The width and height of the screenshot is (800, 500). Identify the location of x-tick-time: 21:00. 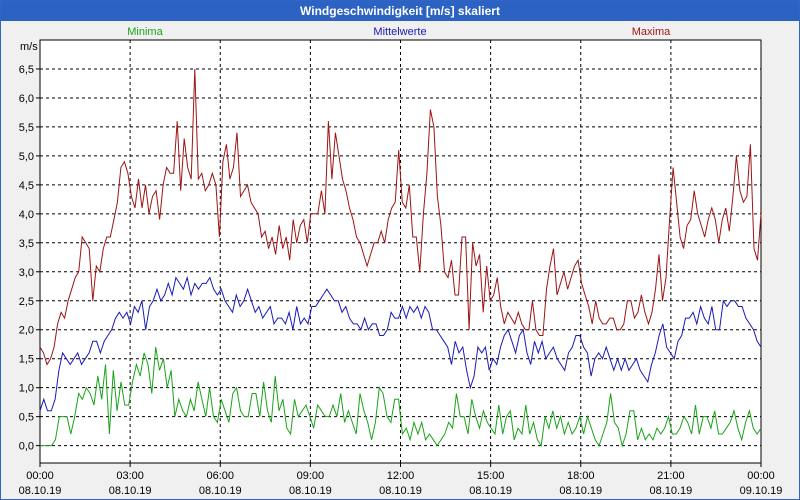
(671, 476).